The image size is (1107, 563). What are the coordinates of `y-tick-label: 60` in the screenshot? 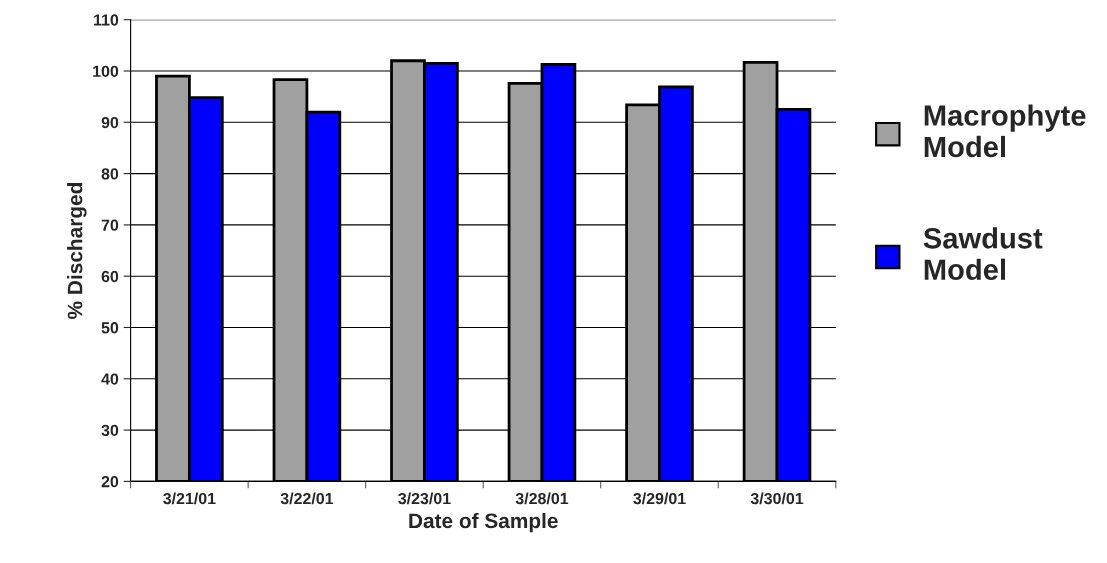 It's located at (110, 276).